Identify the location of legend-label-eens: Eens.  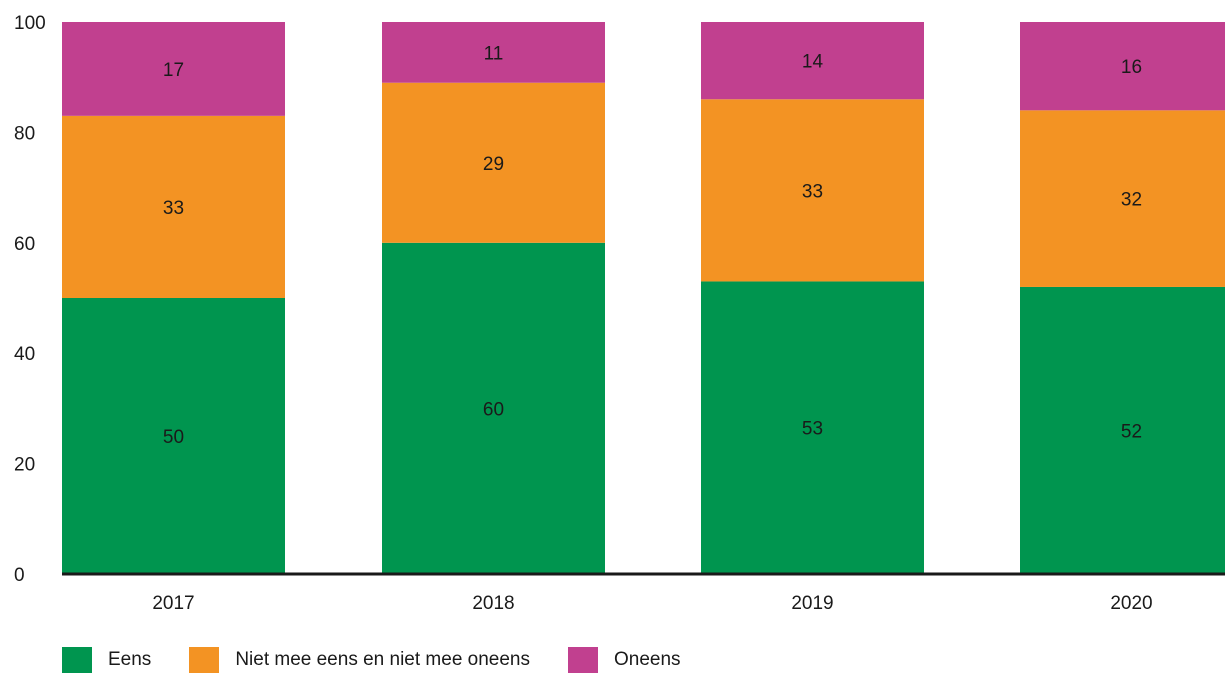
(130, 659).